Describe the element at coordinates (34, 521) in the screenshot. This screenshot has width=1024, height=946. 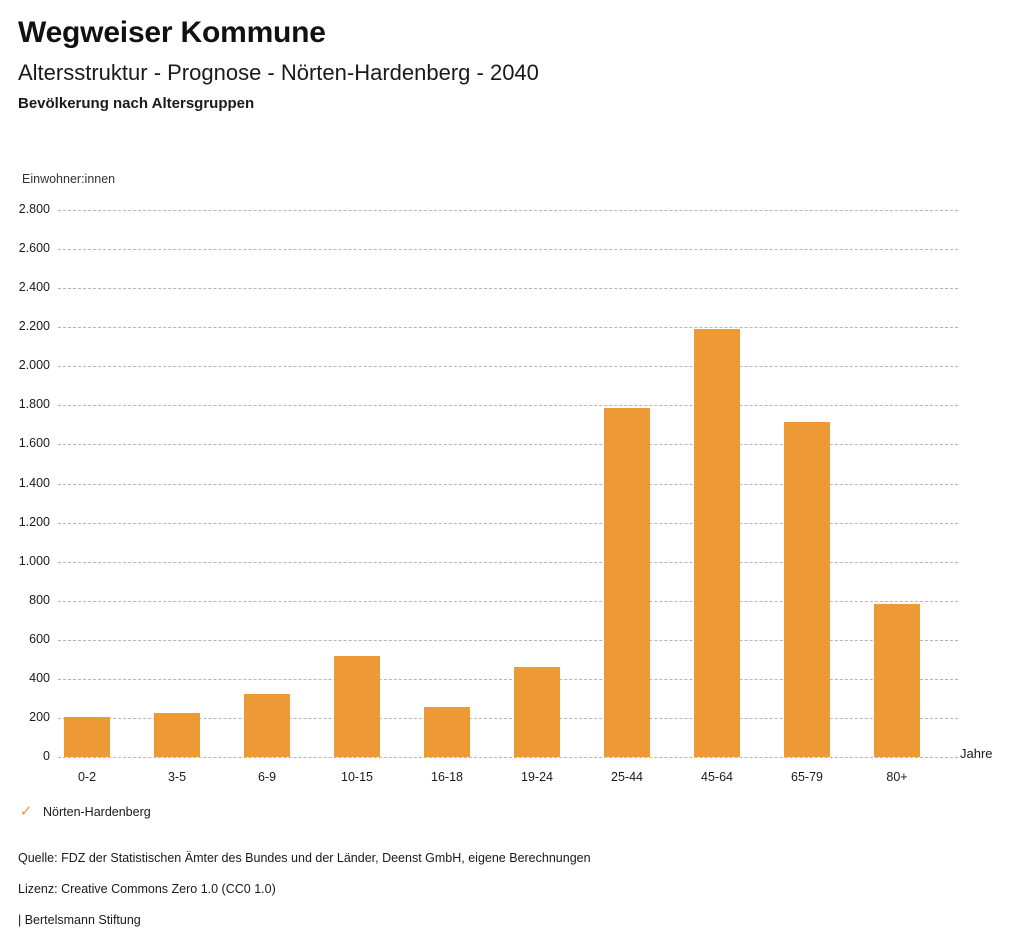
I see `y-axis-tick-label: 1.200` at that location.